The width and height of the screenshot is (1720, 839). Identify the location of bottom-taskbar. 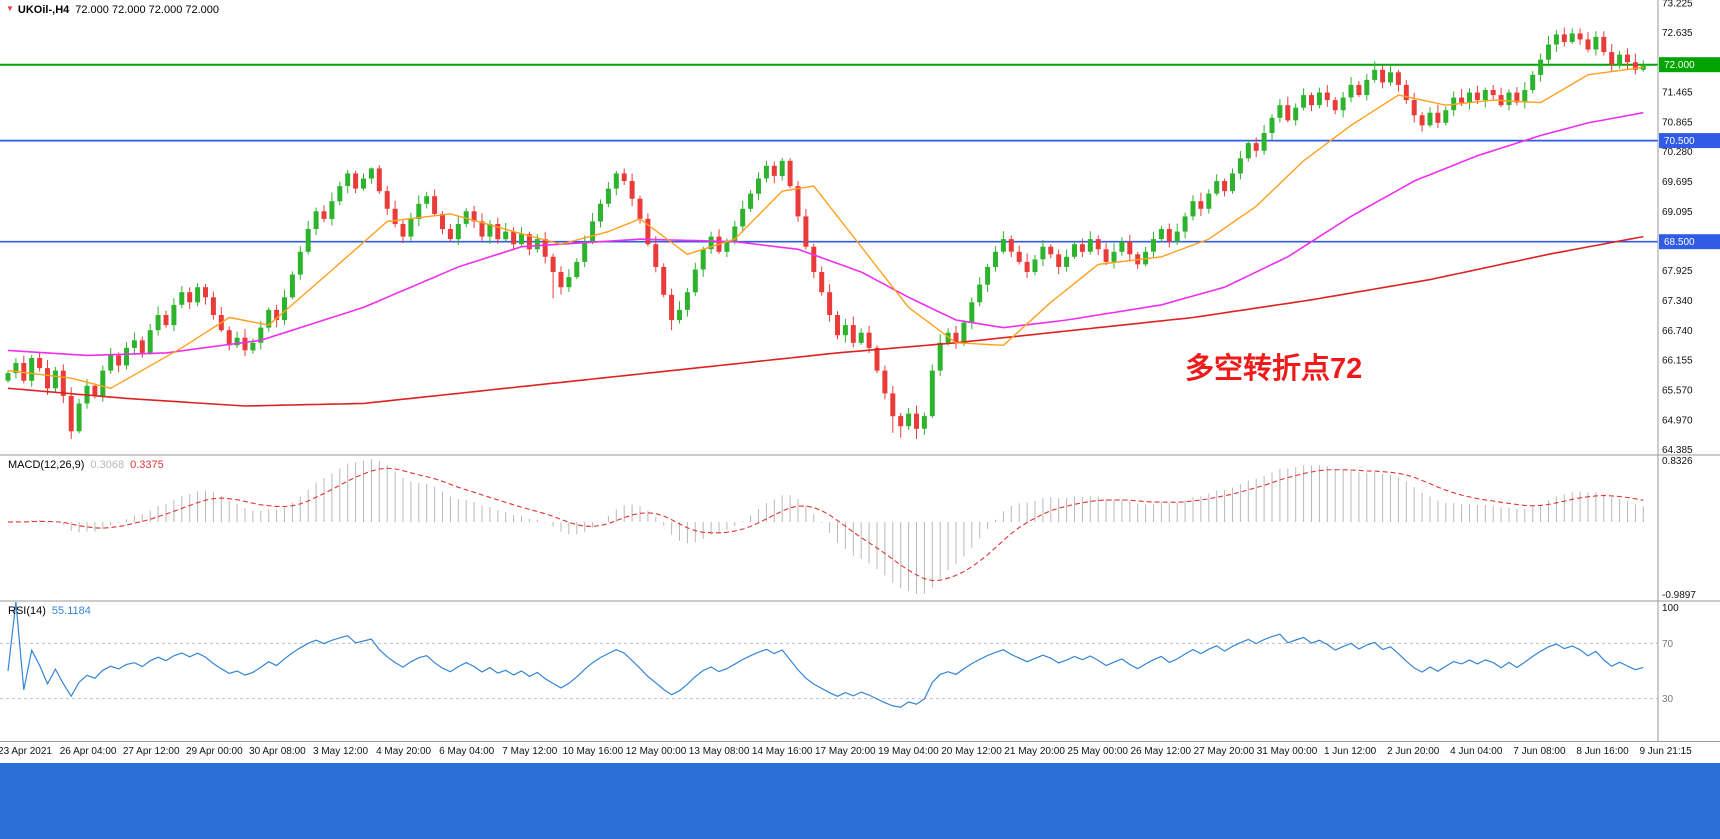
(860, 801).